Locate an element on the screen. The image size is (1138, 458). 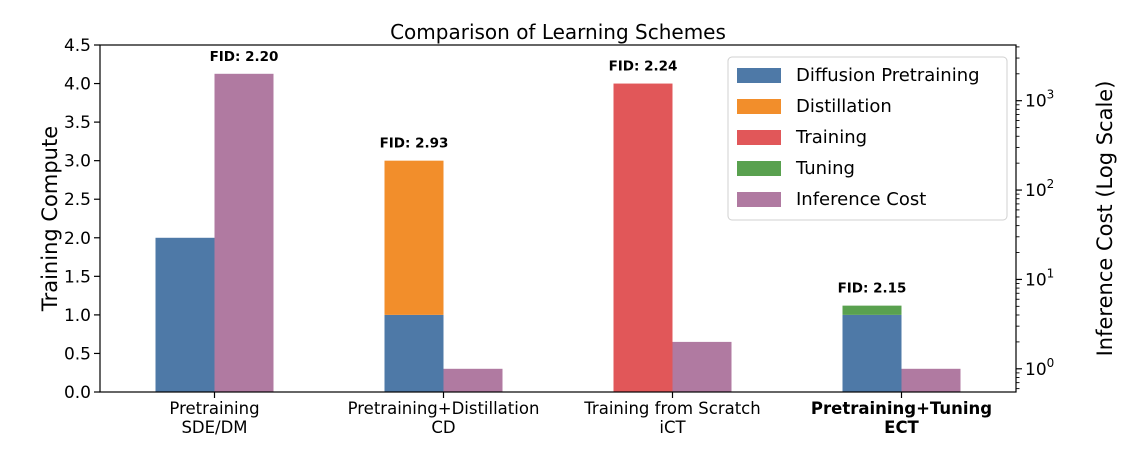
legend-label-diffusion-pretraining: Diffusion Pretraining is located at coordinates (888, 75).